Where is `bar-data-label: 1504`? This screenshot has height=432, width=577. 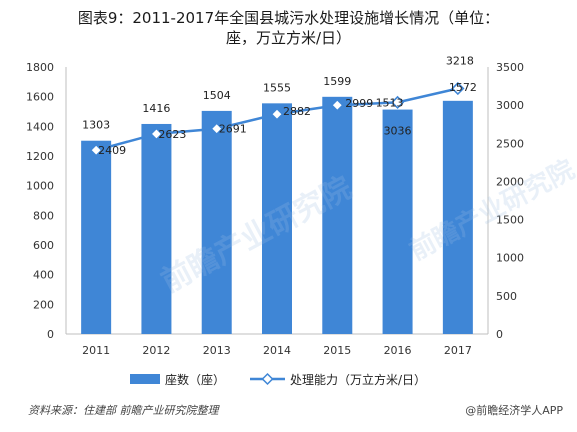 bar-data-label: 1504 is located at coordinates (217, 95).